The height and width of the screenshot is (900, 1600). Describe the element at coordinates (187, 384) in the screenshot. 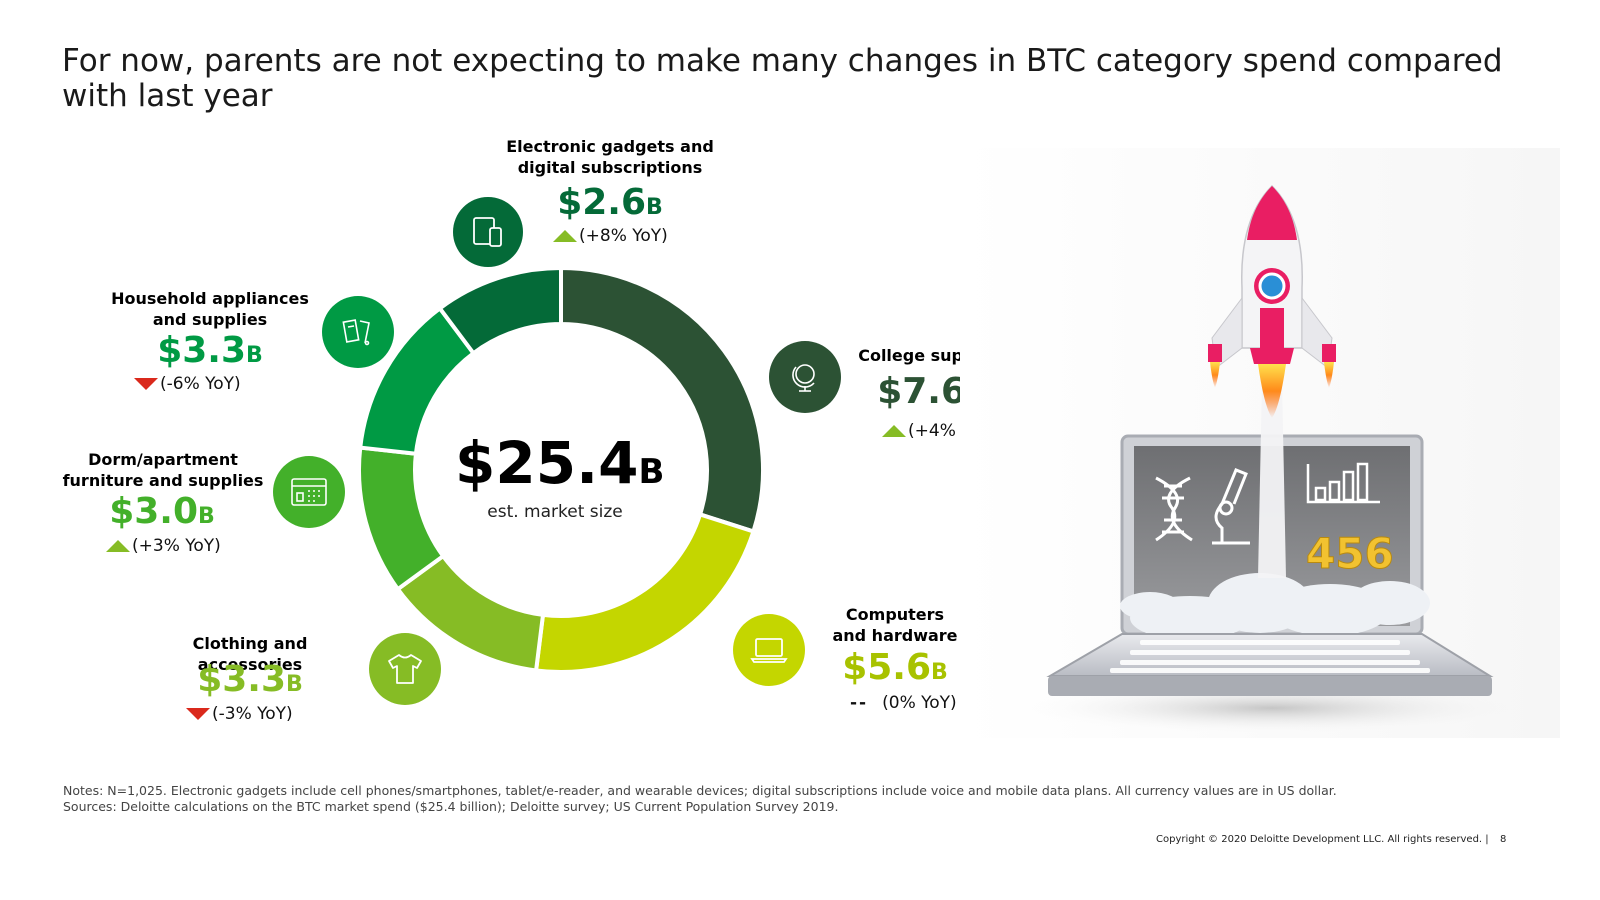

I see `household-change: (-6% YoY)` at that location.